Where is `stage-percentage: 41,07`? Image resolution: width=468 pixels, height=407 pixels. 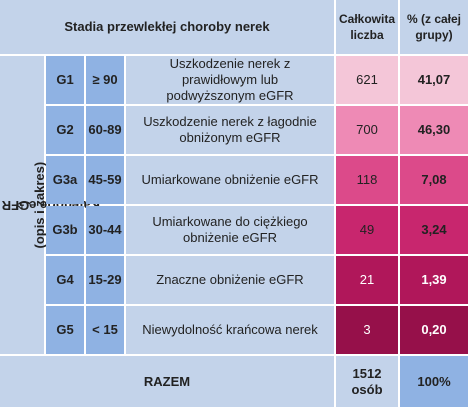 stage-percentage: 41,07 is located at coordinates (434, 80).